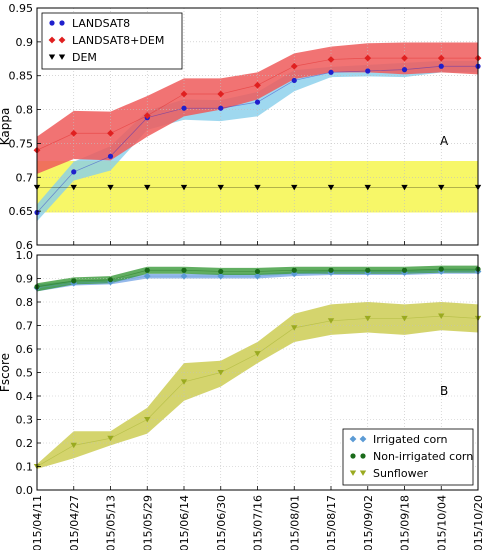 The width and height of the screenshot is (488, 550). What do you see at coordinates (21, 8) in the screenshot?
I see `y-tick-label: 0.95` at bounding box center [21, 8].